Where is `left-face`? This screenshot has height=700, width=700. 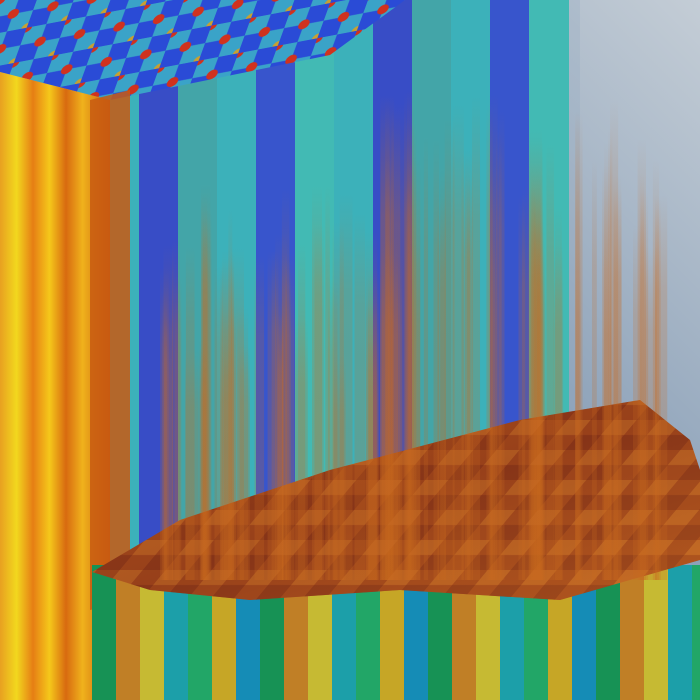 left-face is located at coordinates (55, 386).